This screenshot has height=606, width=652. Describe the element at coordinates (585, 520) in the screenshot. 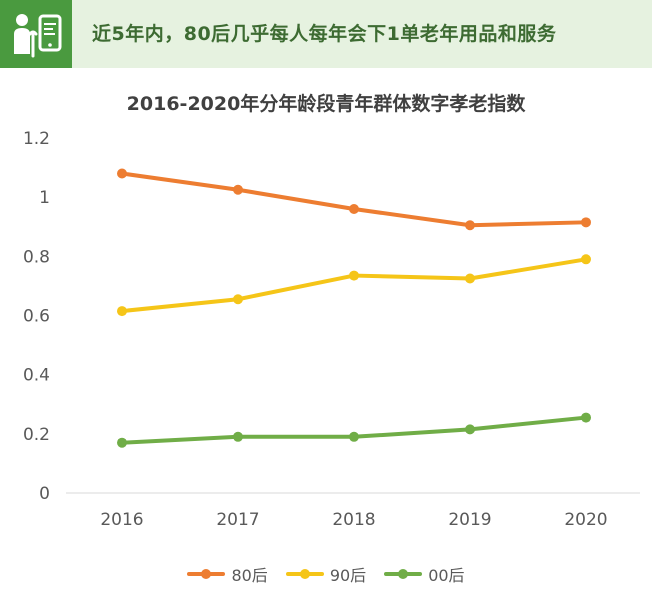

I see `x-tick-label: 2020` at that location.